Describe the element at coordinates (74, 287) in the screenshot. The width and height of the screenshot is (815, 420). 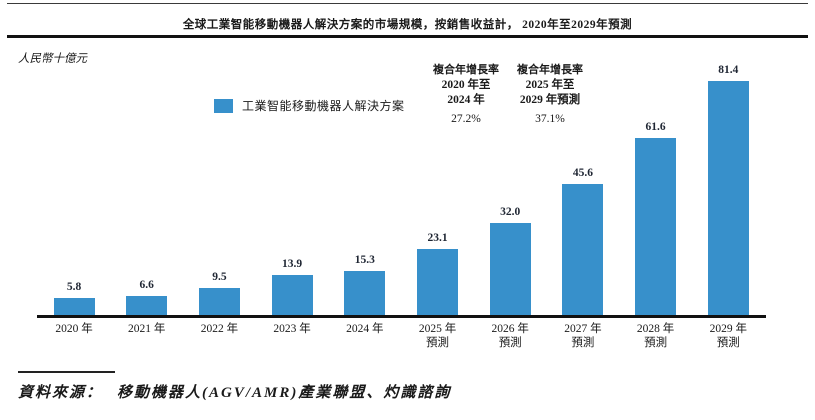
I see `bar-value-label: 5.8` at that location.